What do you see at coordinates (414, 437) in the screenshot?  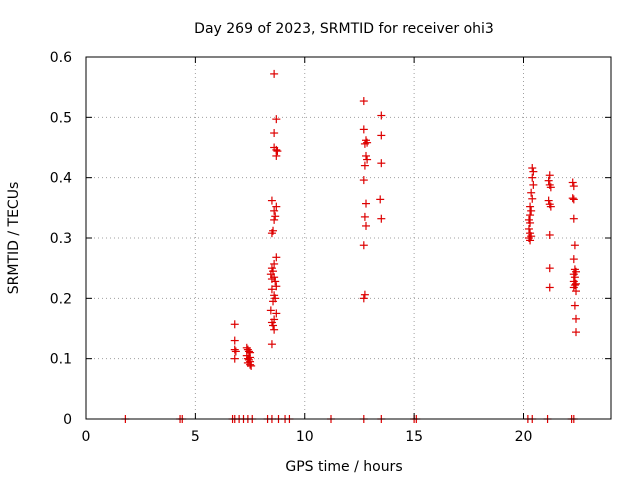 I see `x-tick-label: 15` at bounding box center [414, 437].